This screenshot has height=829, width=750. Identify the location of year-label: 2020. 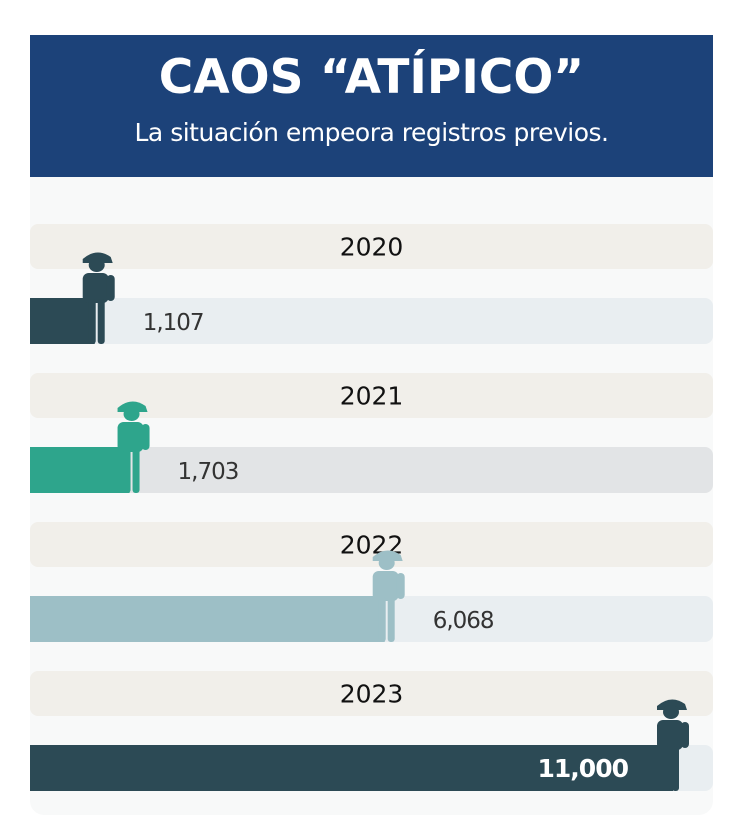
(372, 247).